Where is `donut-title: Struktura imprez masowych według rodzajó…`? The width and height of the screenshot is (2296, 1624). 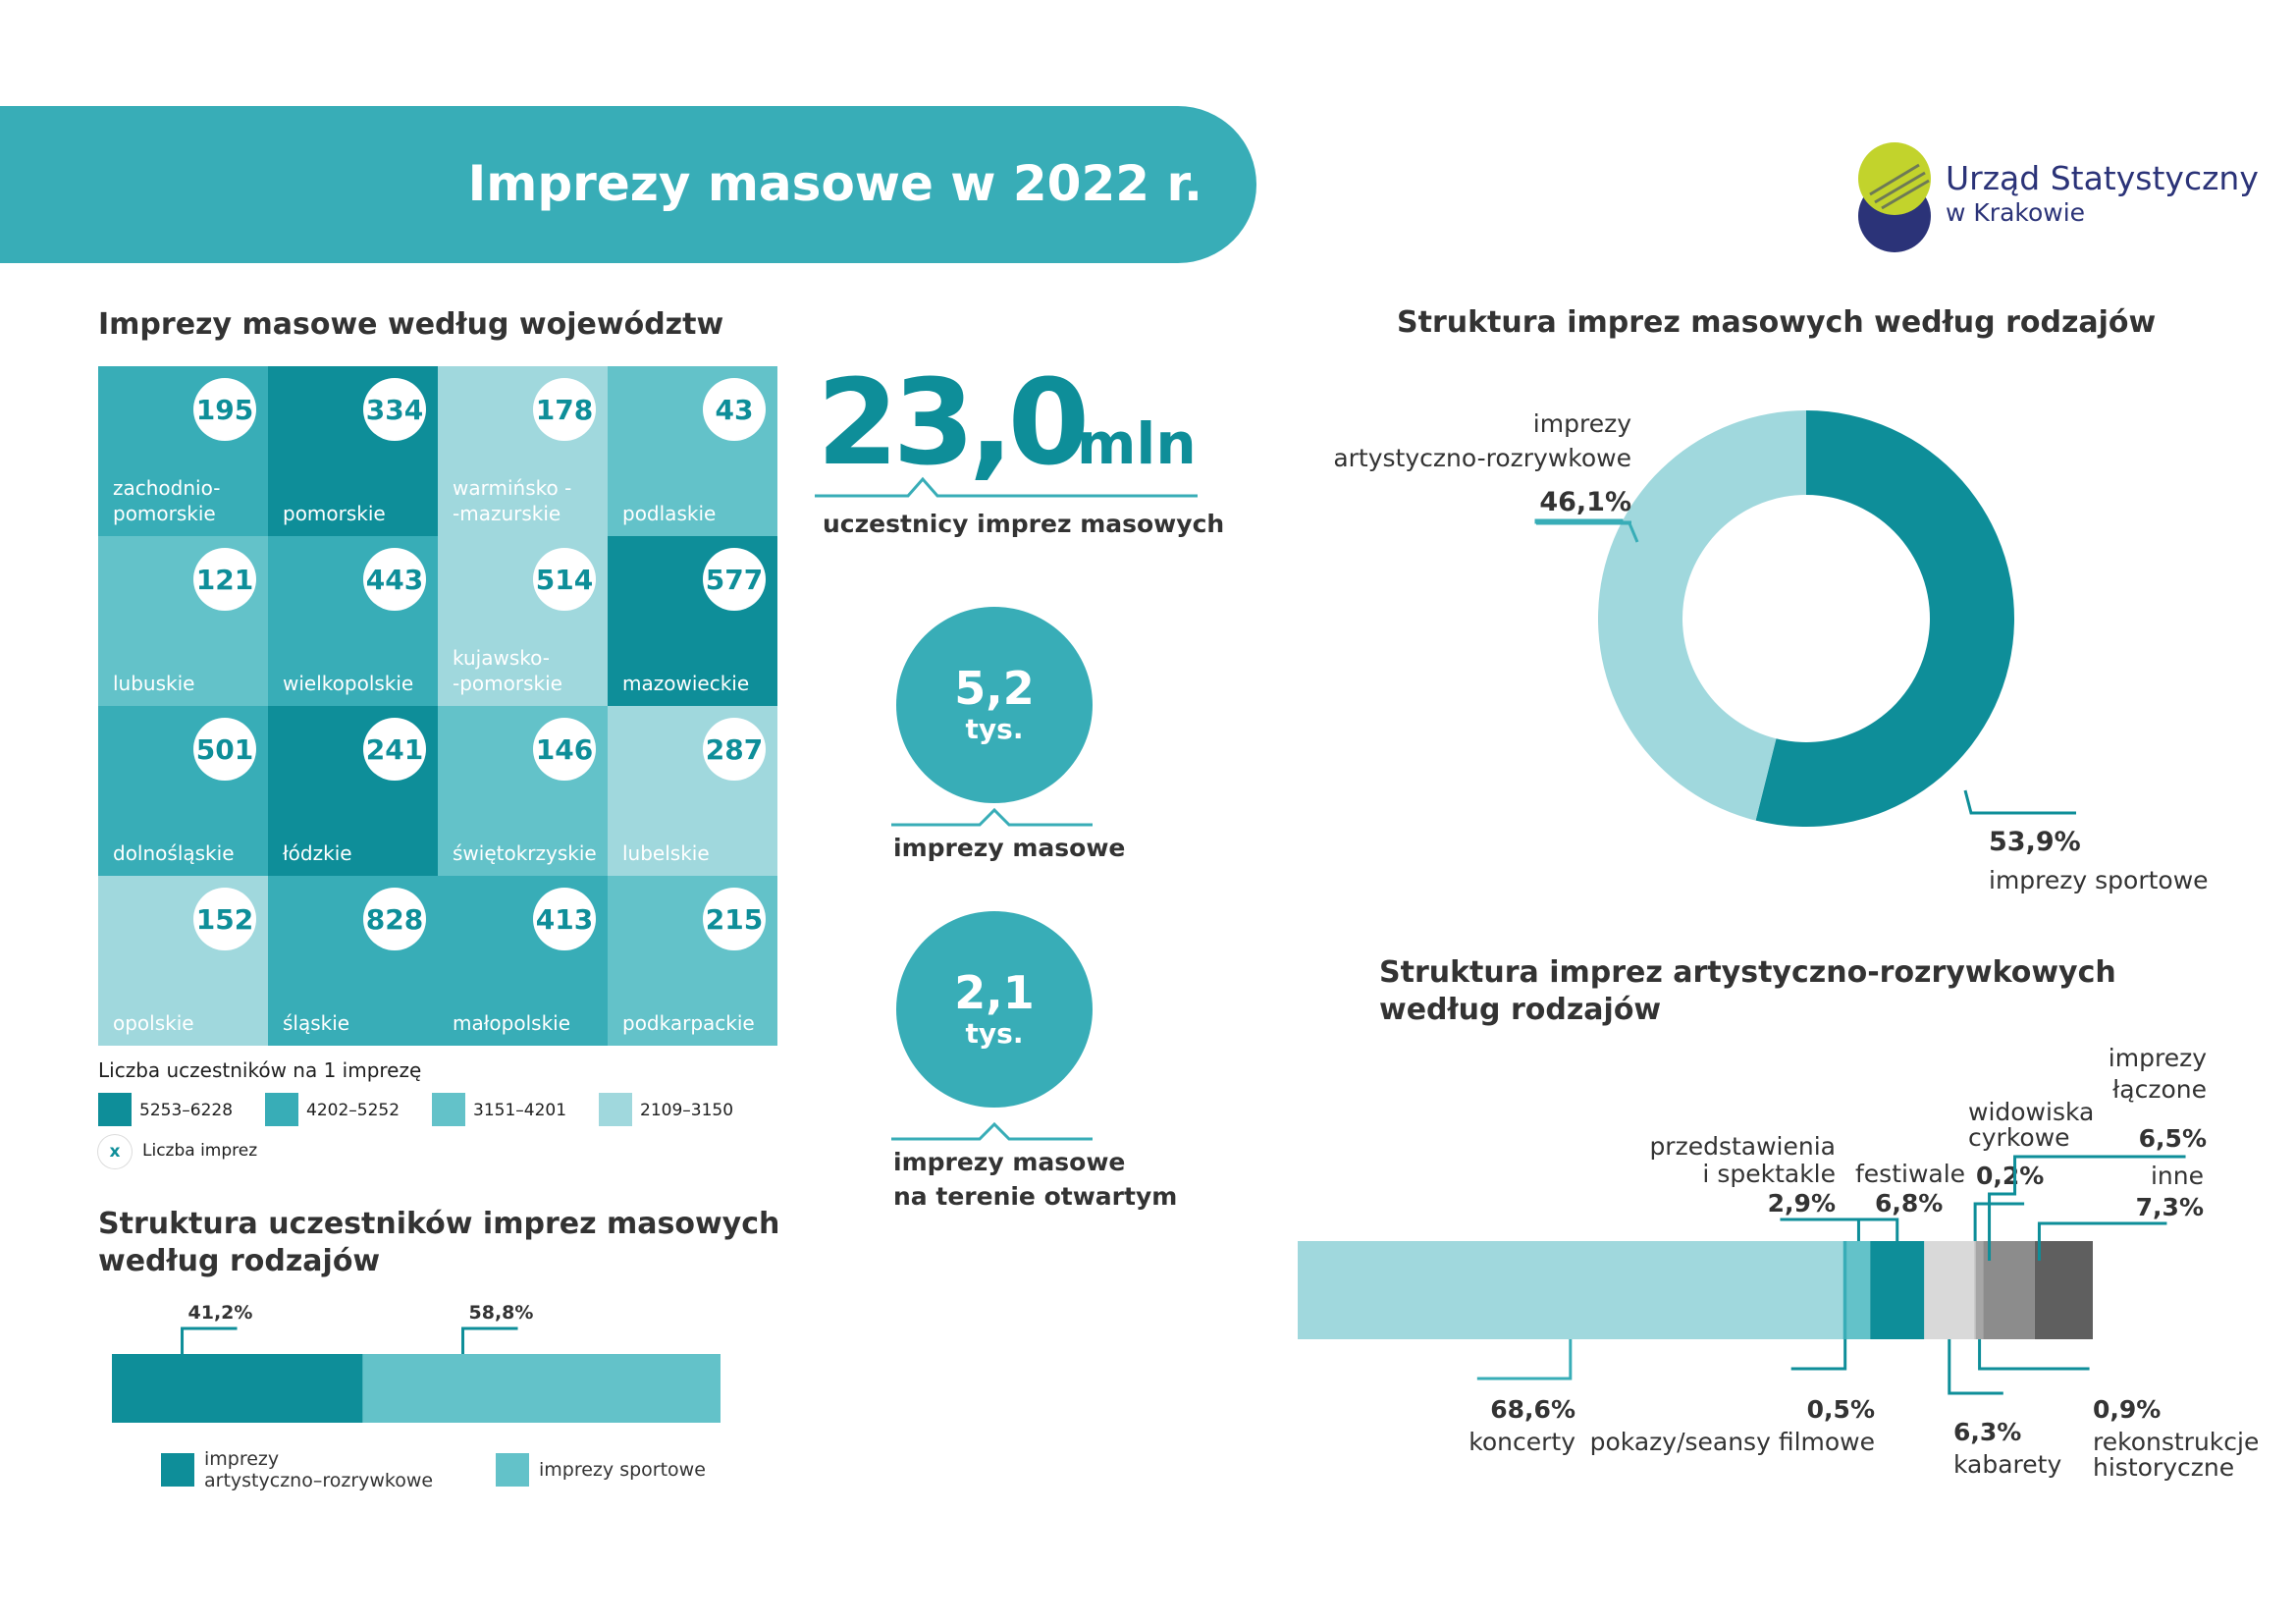
donut-title: Struktura imprez masowych według rodzajó… is located at coordinates (1777, 322).